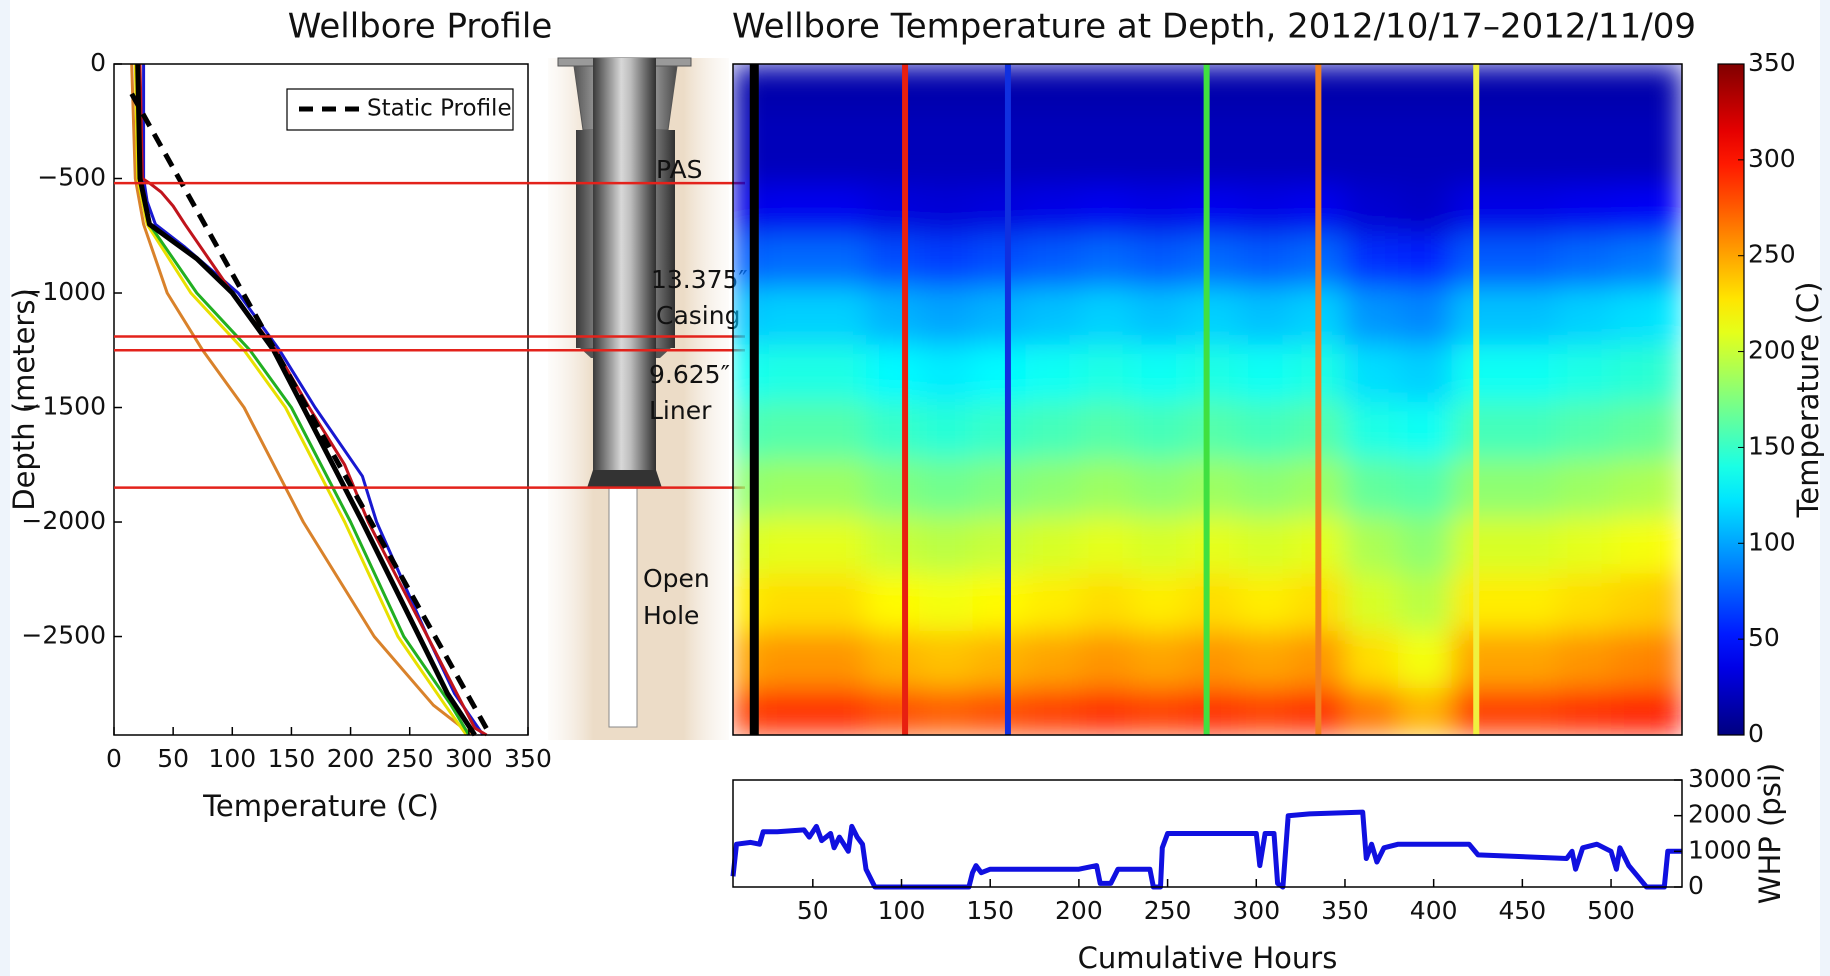  What do you see at coordinates (1256, 910) in the screenshot?
I see `x-tick-label: 300` at bounding box center [1256, 910].